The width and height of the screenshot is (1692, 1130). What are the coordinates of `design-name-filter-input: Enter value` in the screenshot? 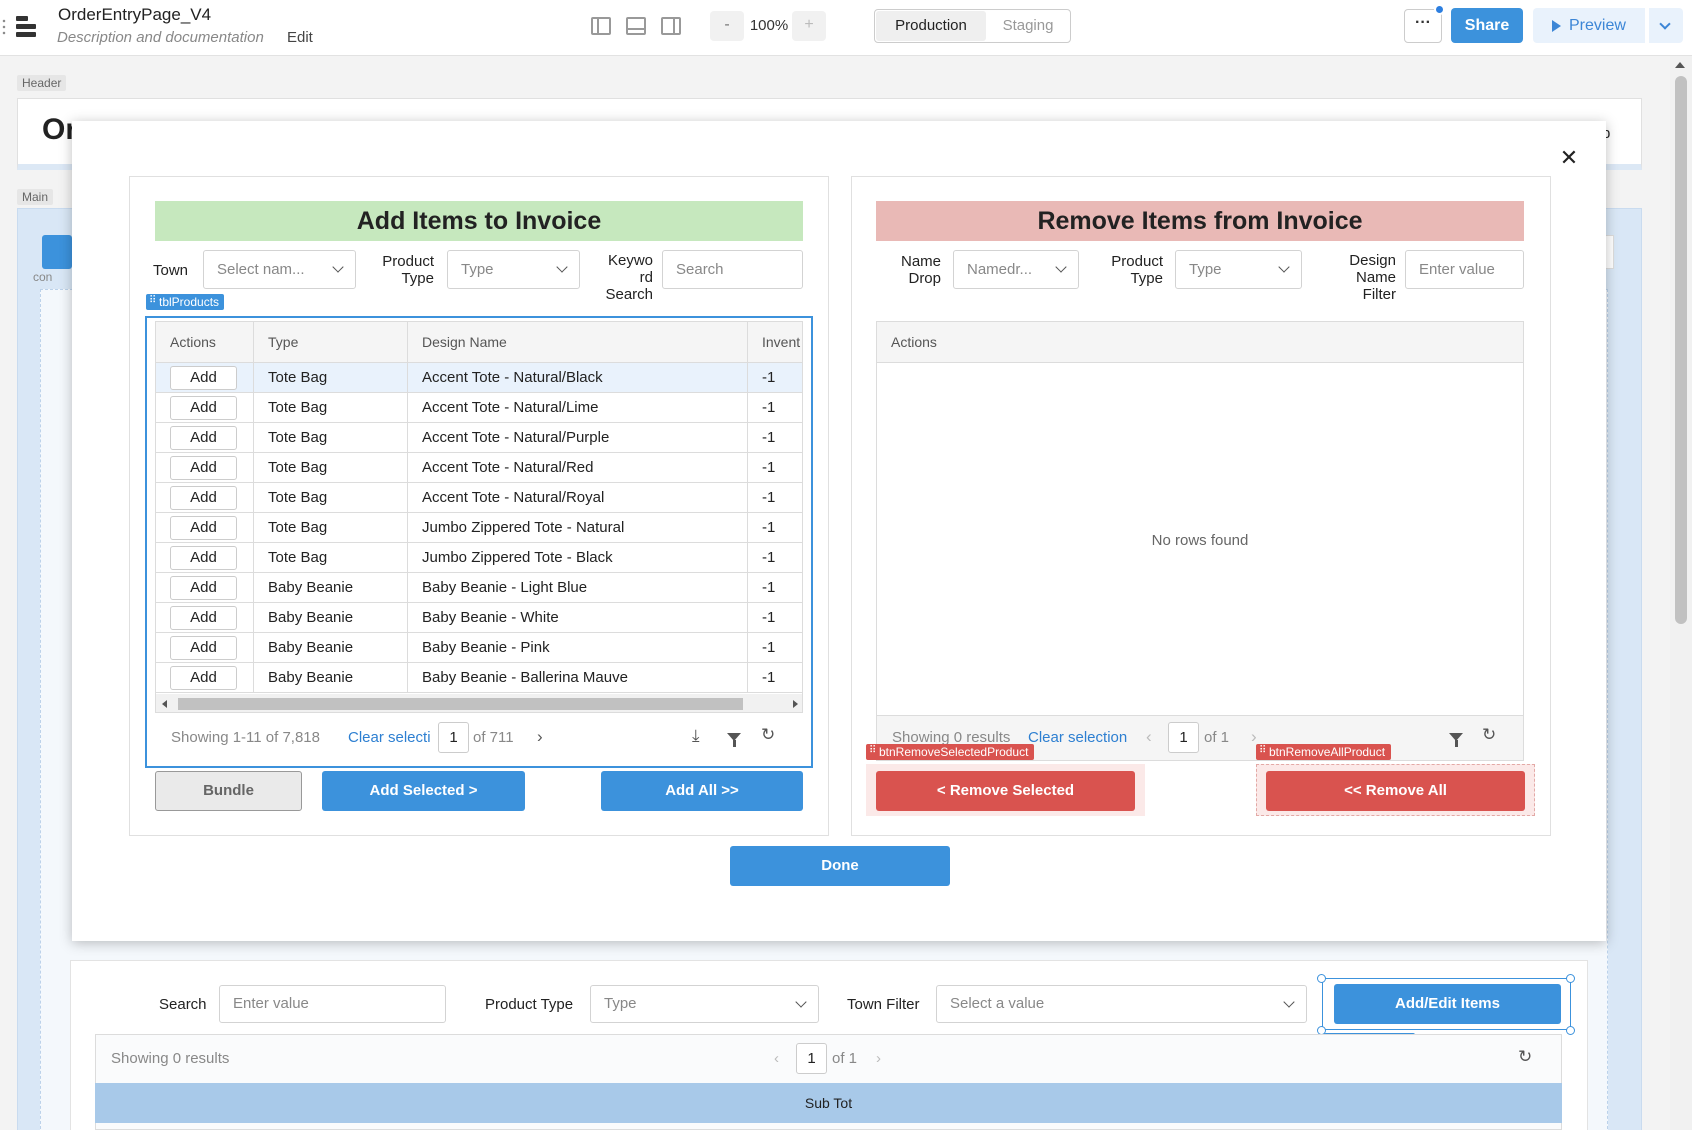 It's located at (1464, 269).